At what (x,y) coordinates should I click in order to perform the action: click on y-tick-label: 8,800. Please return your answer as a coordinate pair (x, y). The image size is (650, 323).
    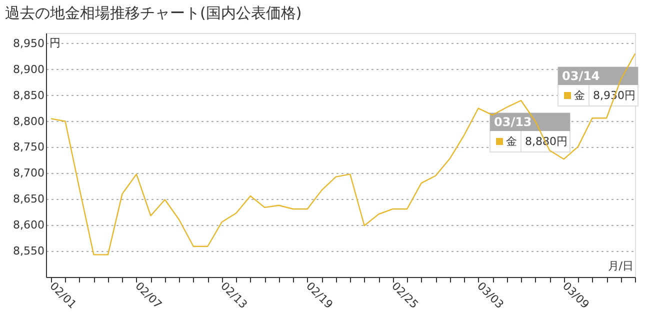
    Looking at the image, I should click on (28, 121).